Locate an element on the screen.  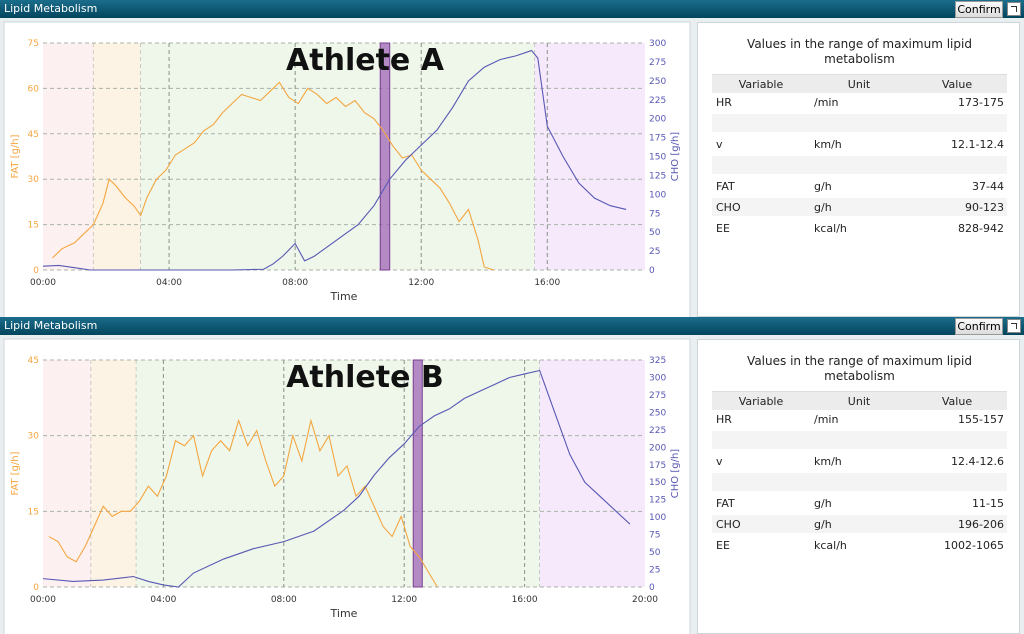
table-row: FAT g/h 11-15 is located at coordinates (859, 503).